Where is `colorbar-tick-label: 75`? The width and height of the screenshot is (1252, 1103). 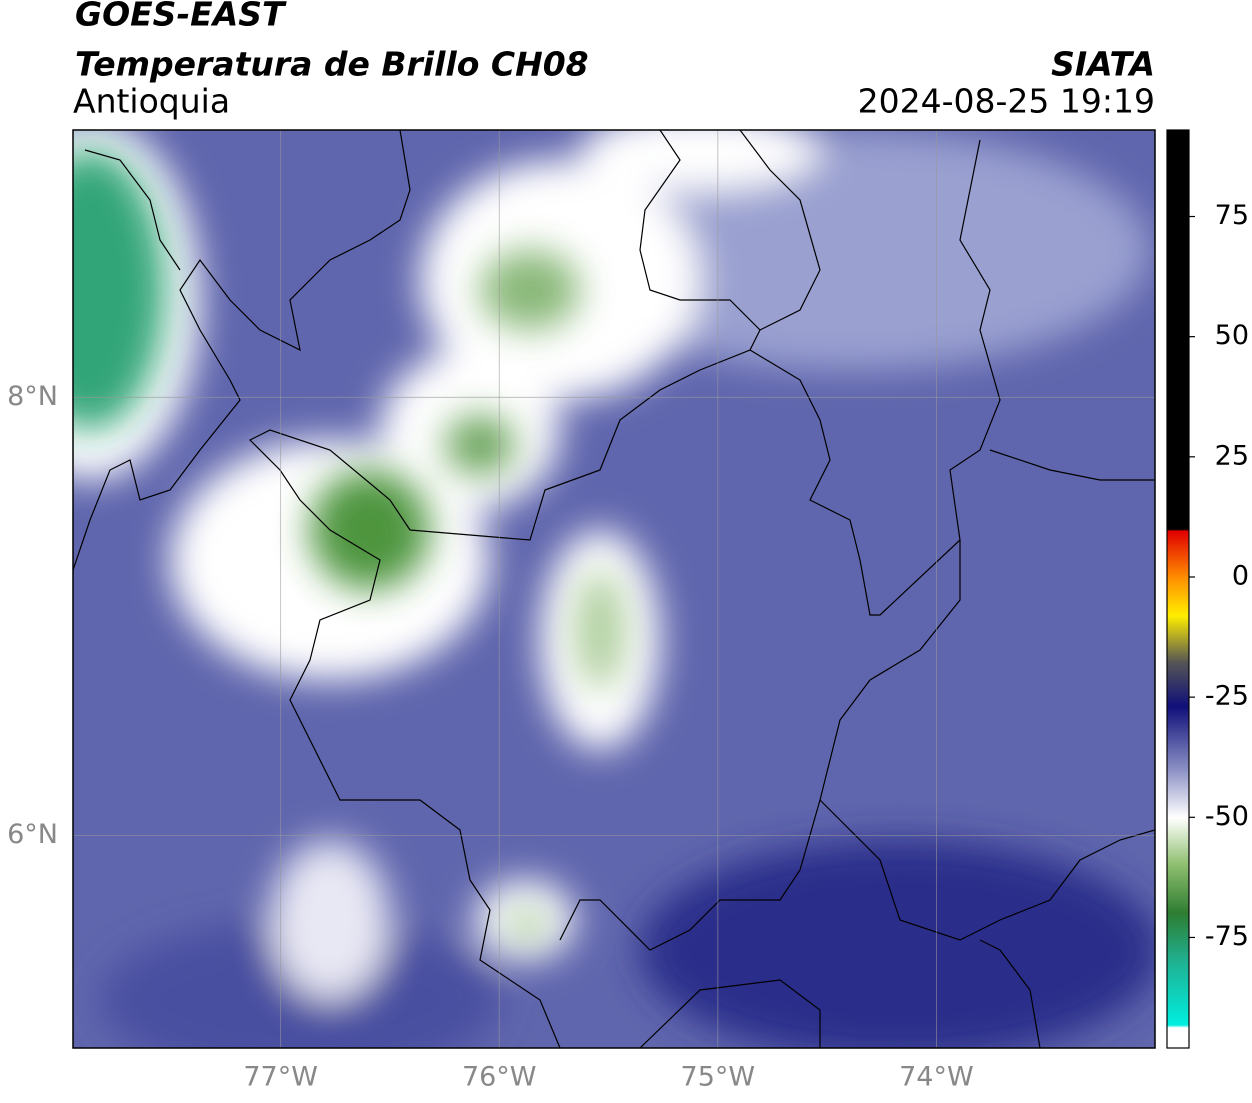
colorbar-tick-label: 75 is located at coordinates (1232, 215).